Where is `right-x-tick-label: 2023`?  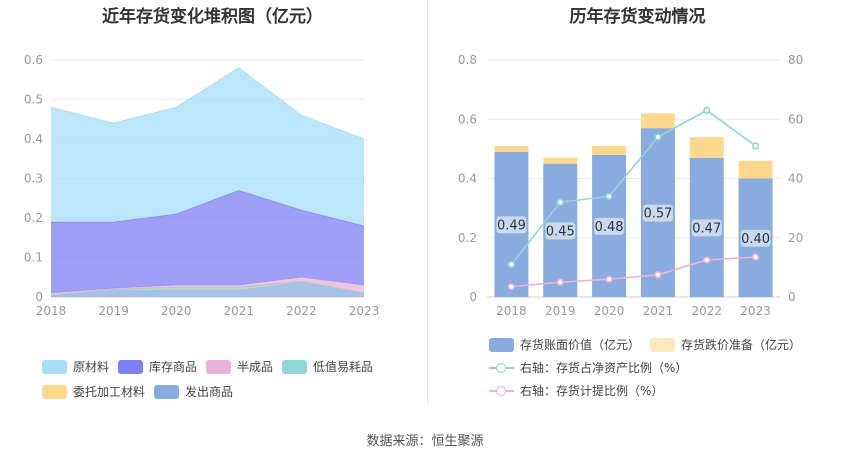 right-x-tick-label: 2023 is located at coordinates (755, 311).